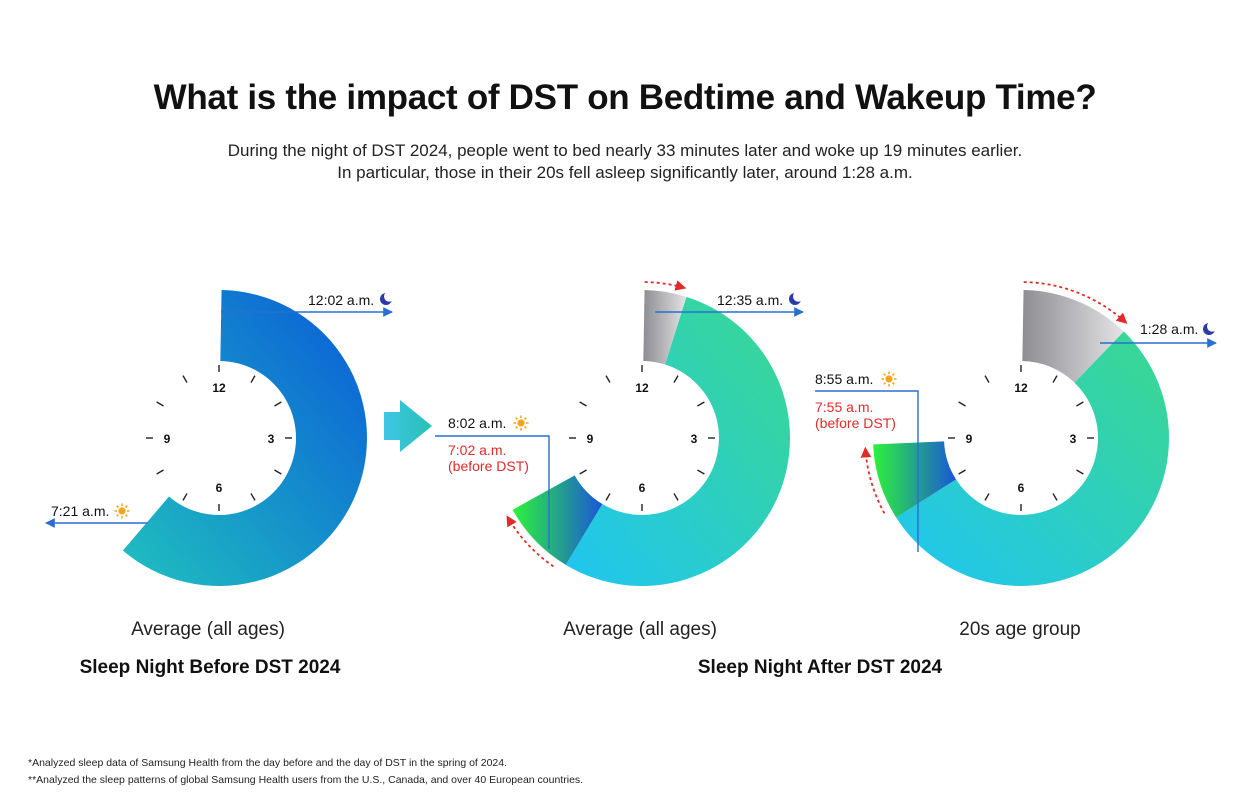 The height and width of the screenshot is (800, 1250). Describe the element at coordinates (640, 629) in the screenshot. I see `chart-label-after-all: Average (all ages)` at that location.